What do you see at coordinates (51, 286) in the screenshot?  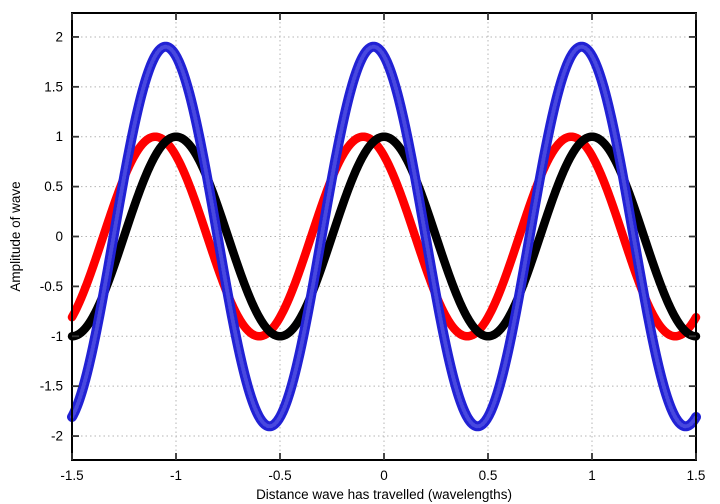 I see `y-axis-tick-label: -0.5` at bounding box center [51, 286].